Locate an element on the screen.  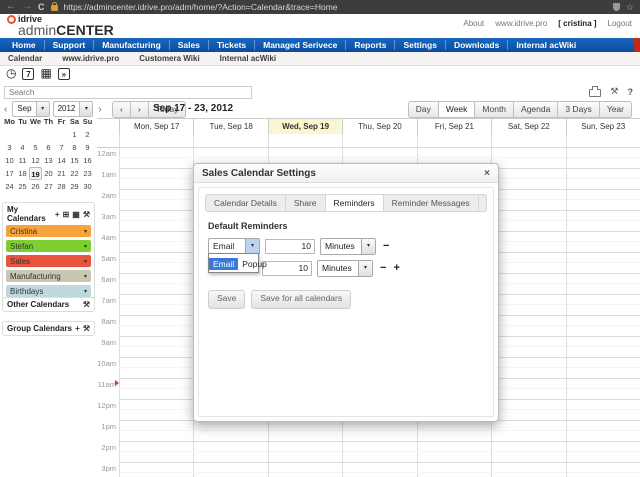
view-button: Year is located at coordinates (615, 109).